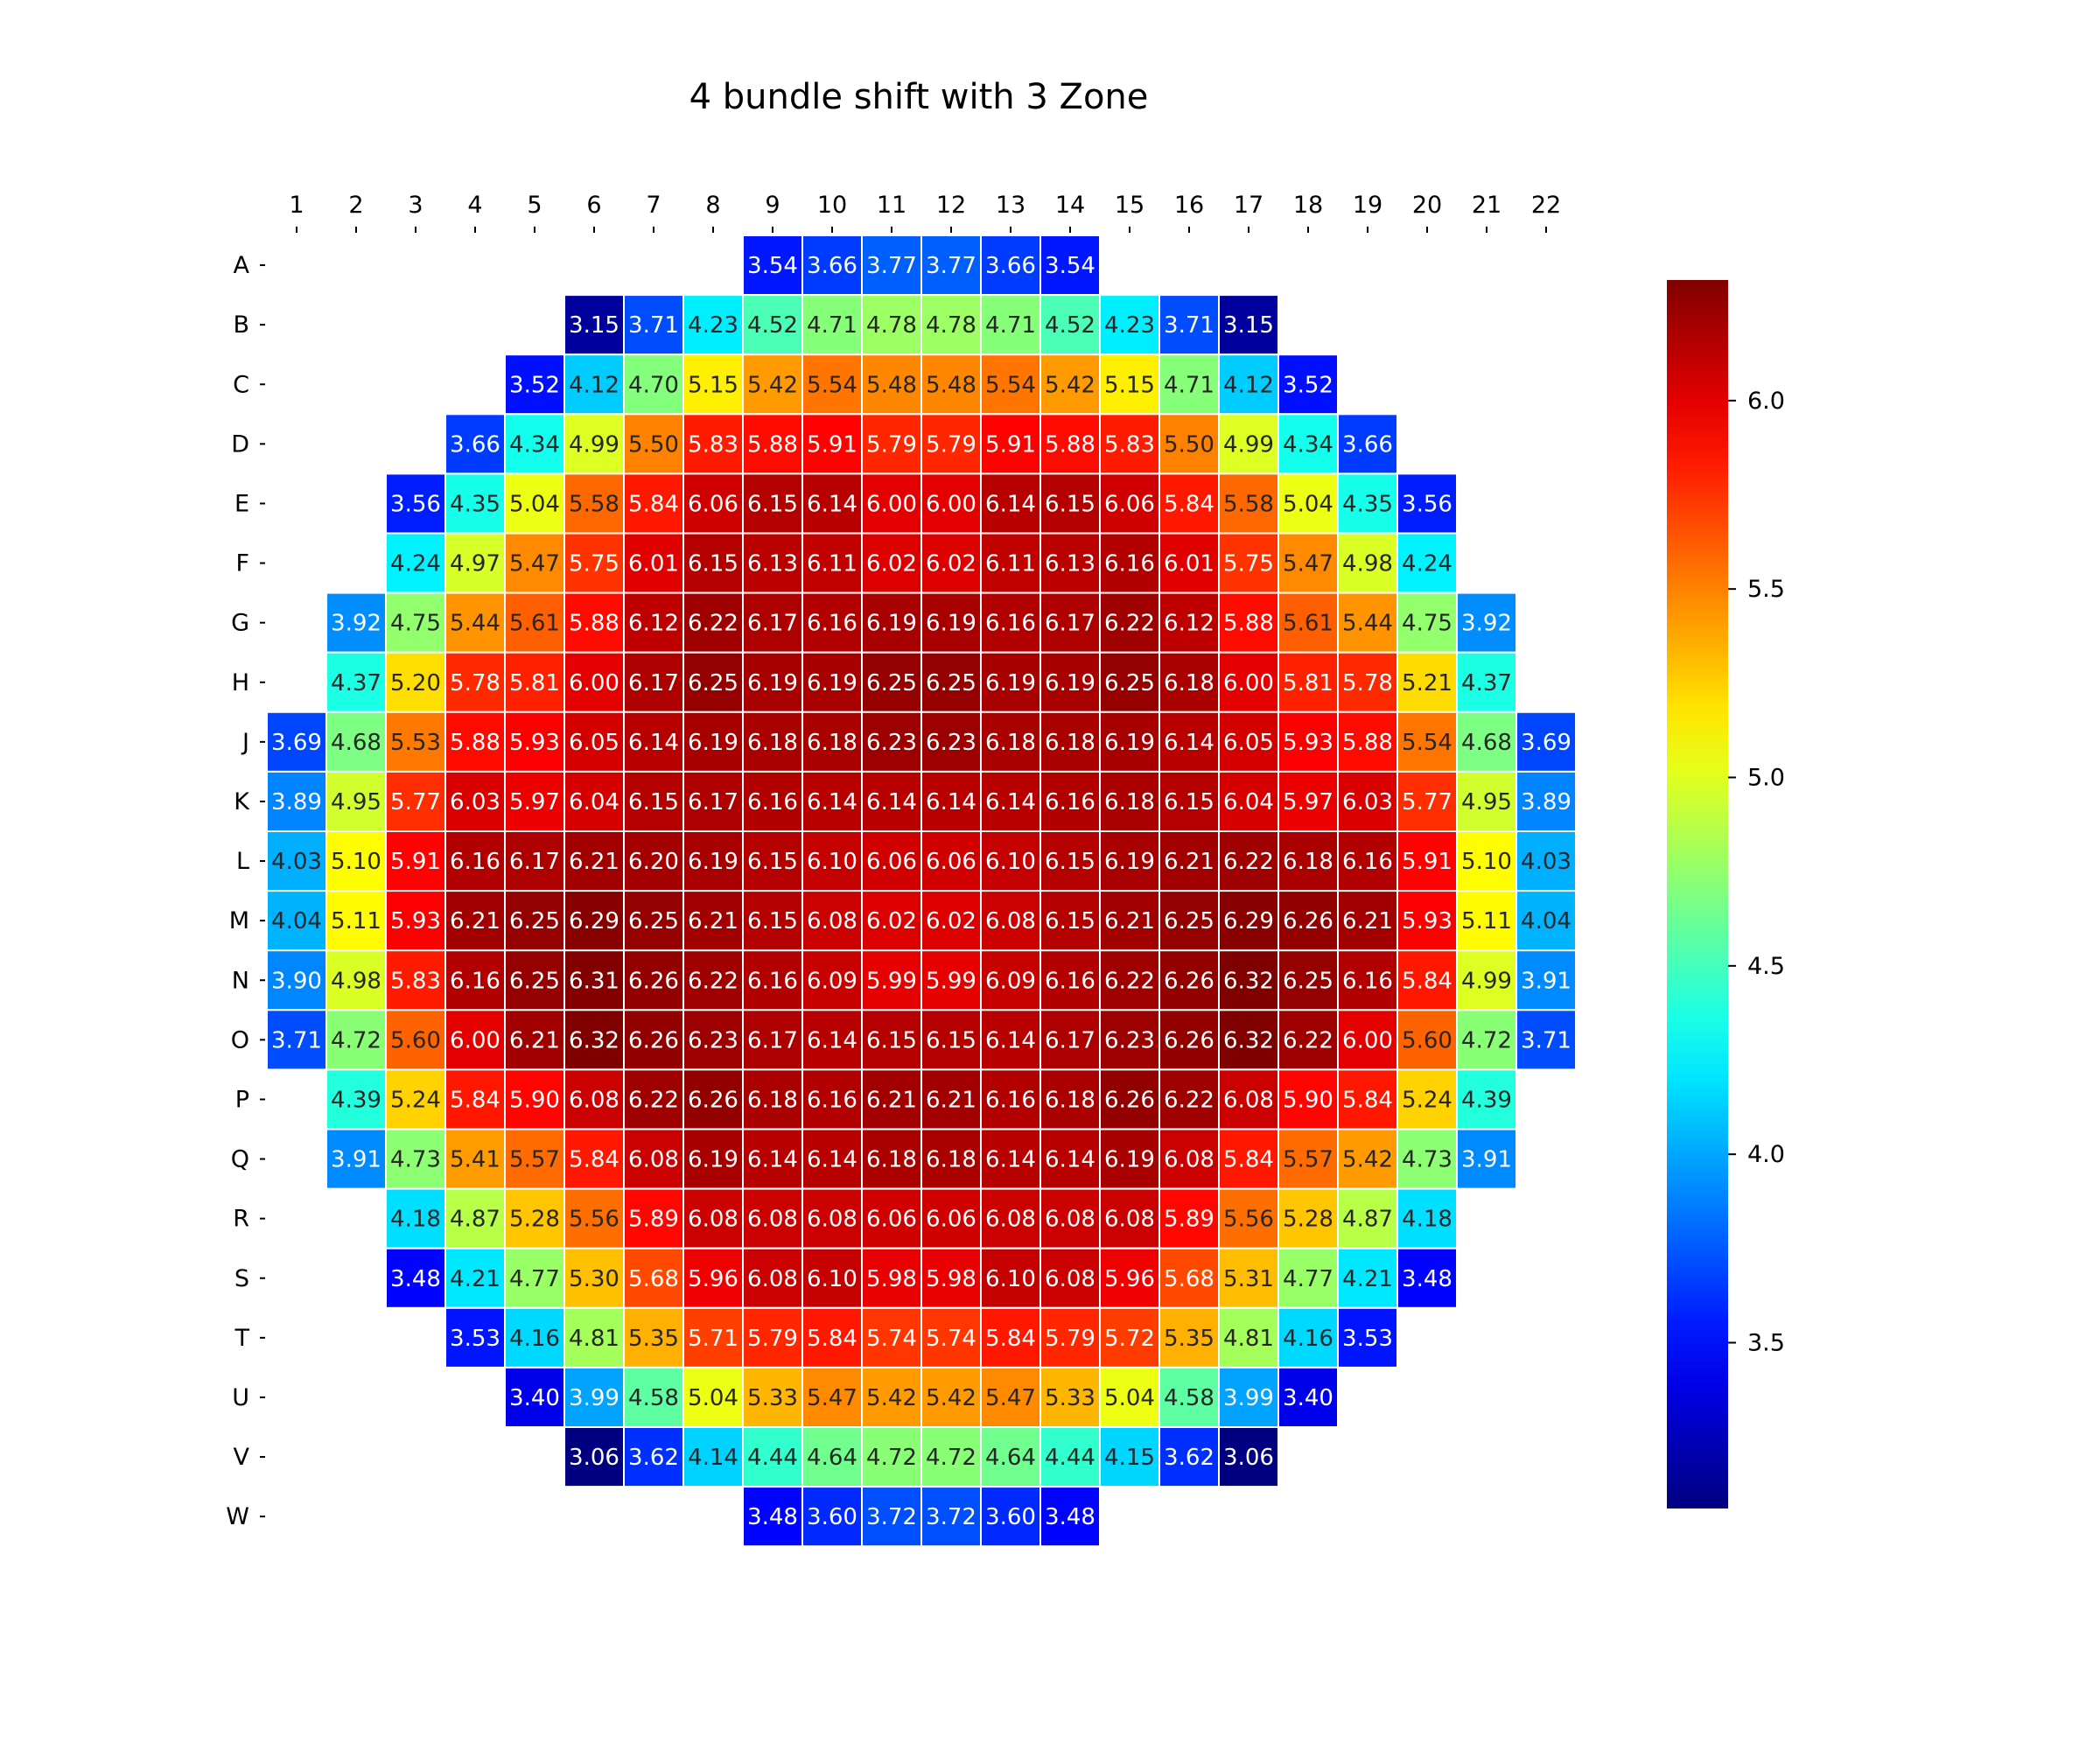 The height and width of the screenshot is (1750, 2100). Describe the element at coordinates (1487, 205) in the screenshot. I see `x-tick-label: 21` at that location.